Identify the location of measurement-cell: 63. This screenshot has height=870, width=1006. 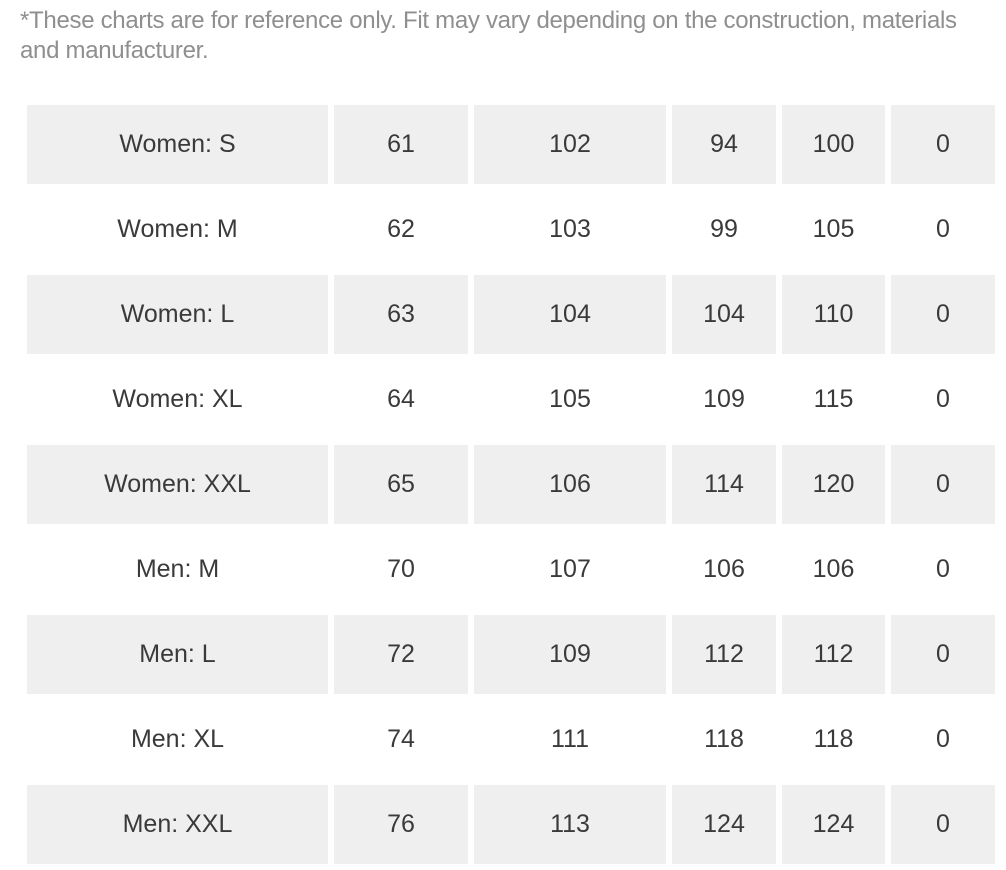
(401, 314).